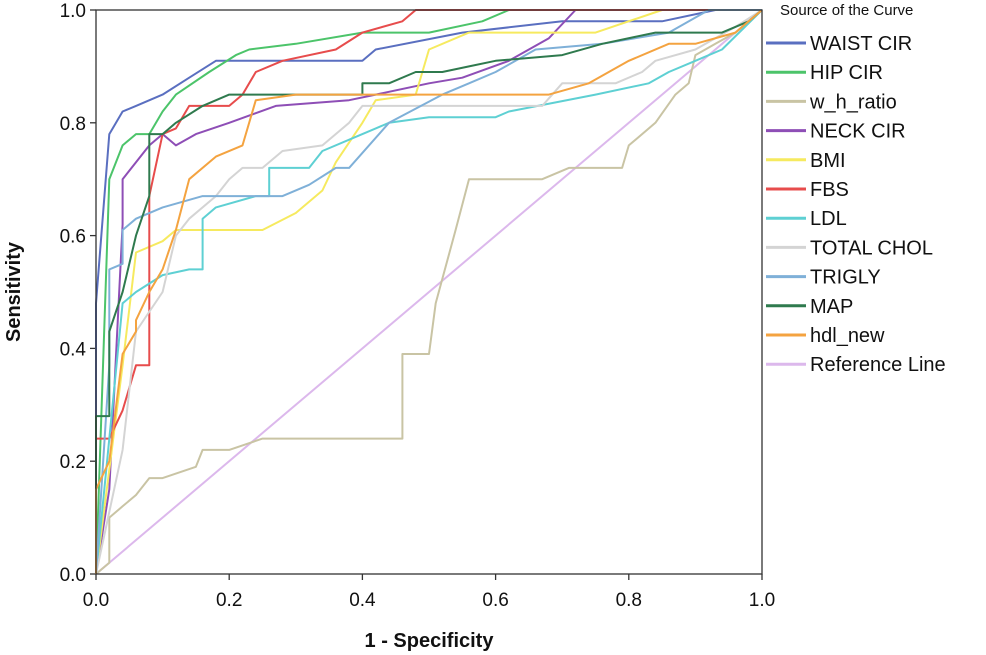  What do you see at coordinates (845, 278) in the screenshot?
I see `legend-label-trigly: TRIGLY` at bounding box center [845, 278].